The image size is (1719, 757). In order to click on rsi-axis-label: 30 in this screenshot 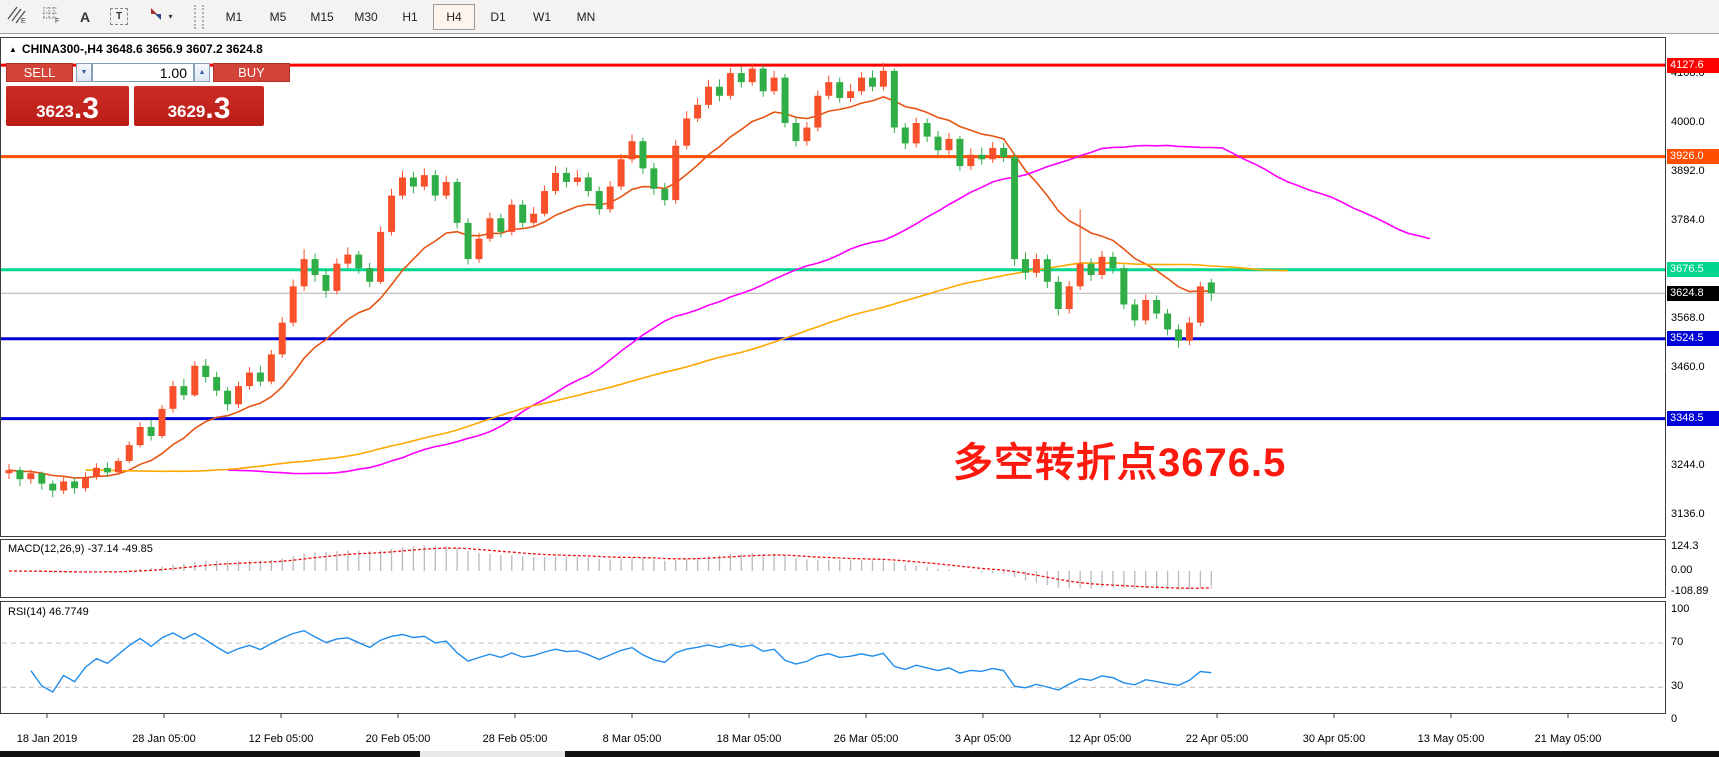, I will do `click(1677, 686)`.